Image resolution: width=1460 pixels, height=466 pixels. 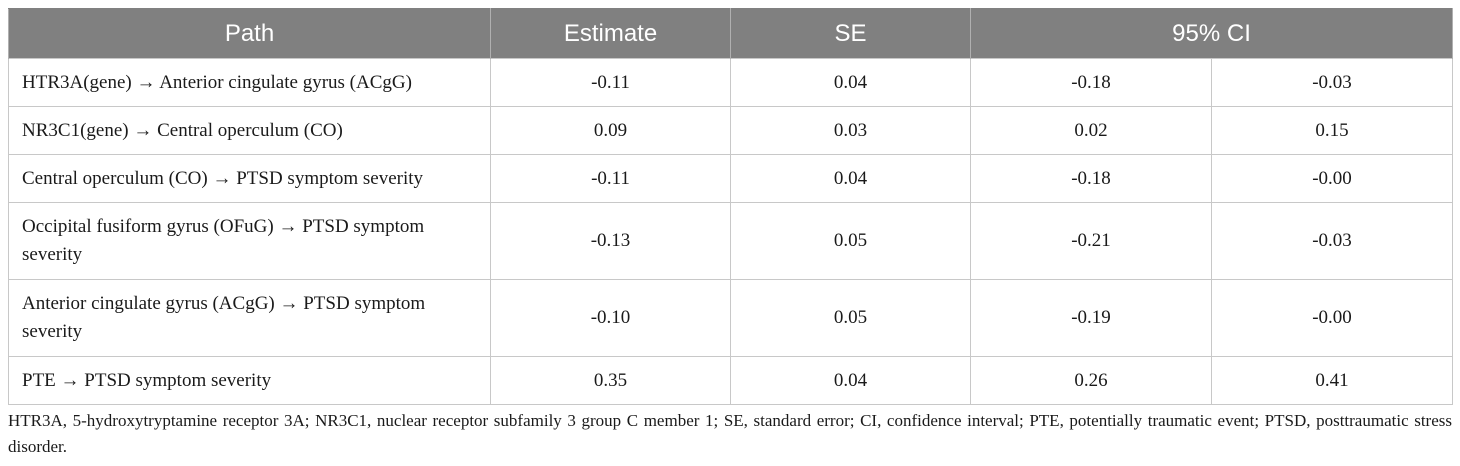 I want to click on estimate-cell: 0.35, so click(x=610, y=380).